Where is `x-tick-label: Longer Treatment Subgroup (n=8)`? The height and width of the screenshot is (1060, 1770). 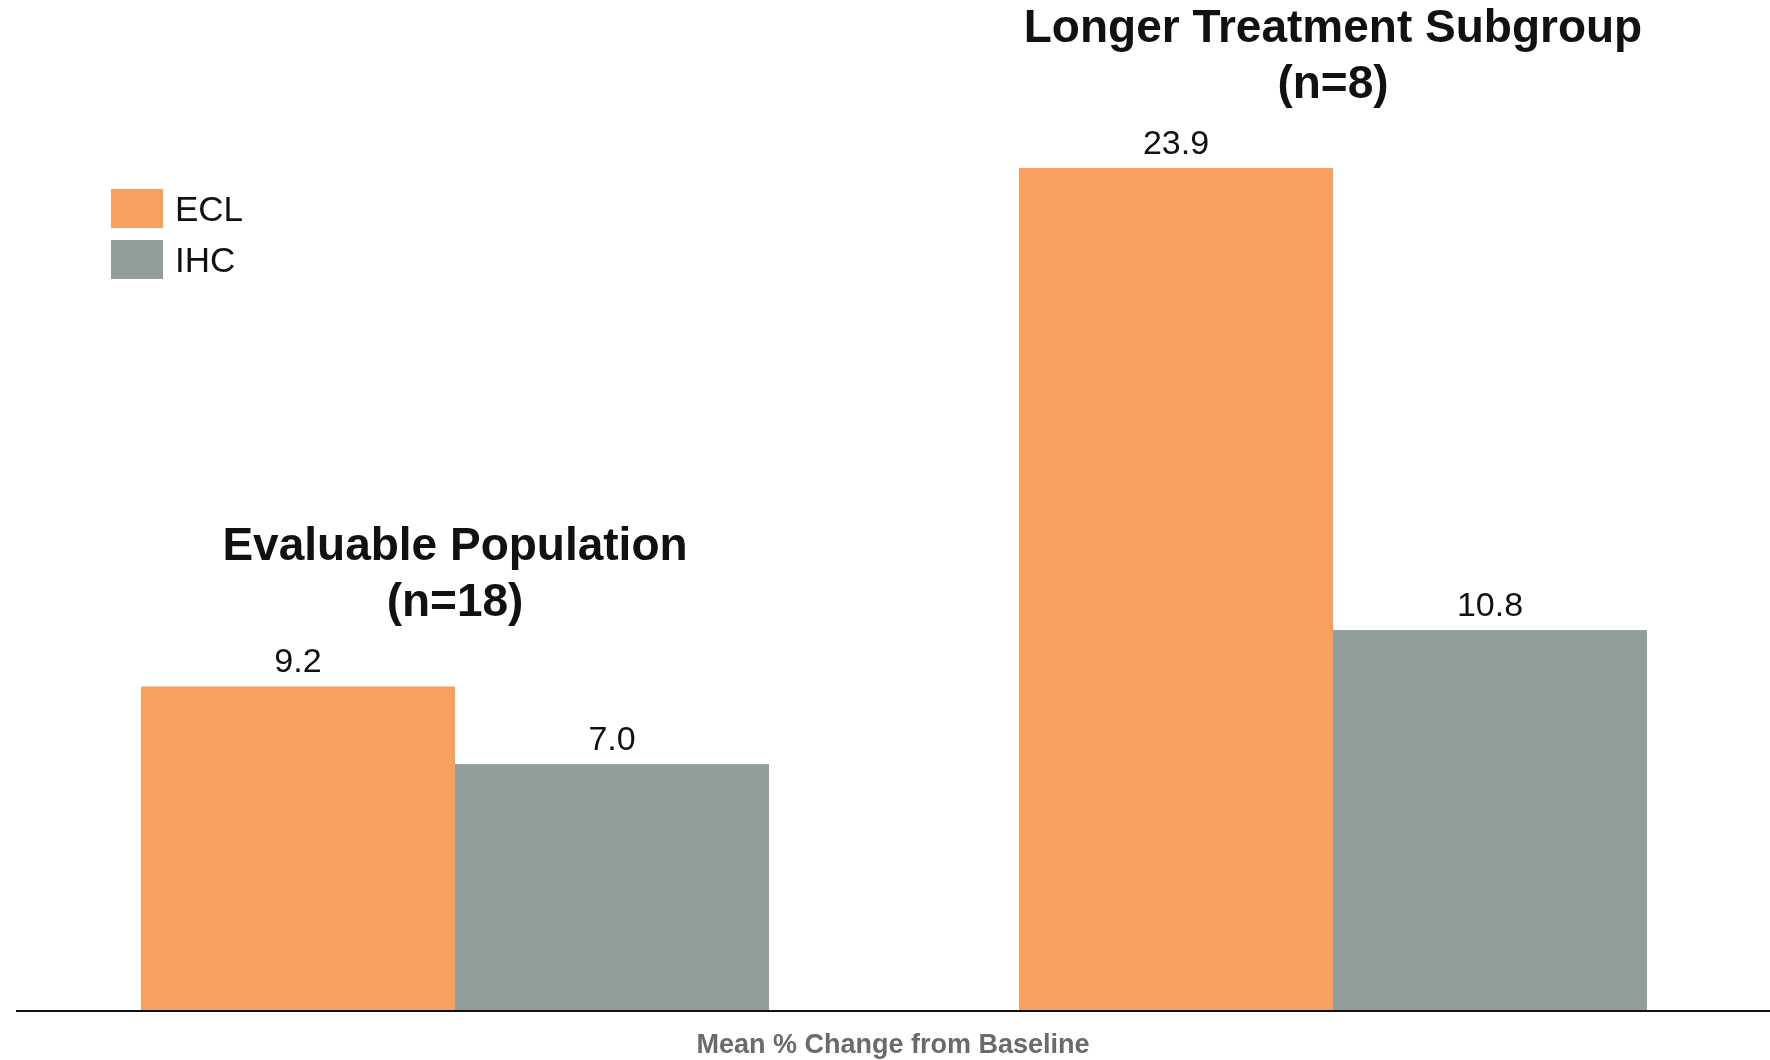
x-tick-label: Longer Treatment Subgroup (n=8) is located at coordinates (1333, 54).